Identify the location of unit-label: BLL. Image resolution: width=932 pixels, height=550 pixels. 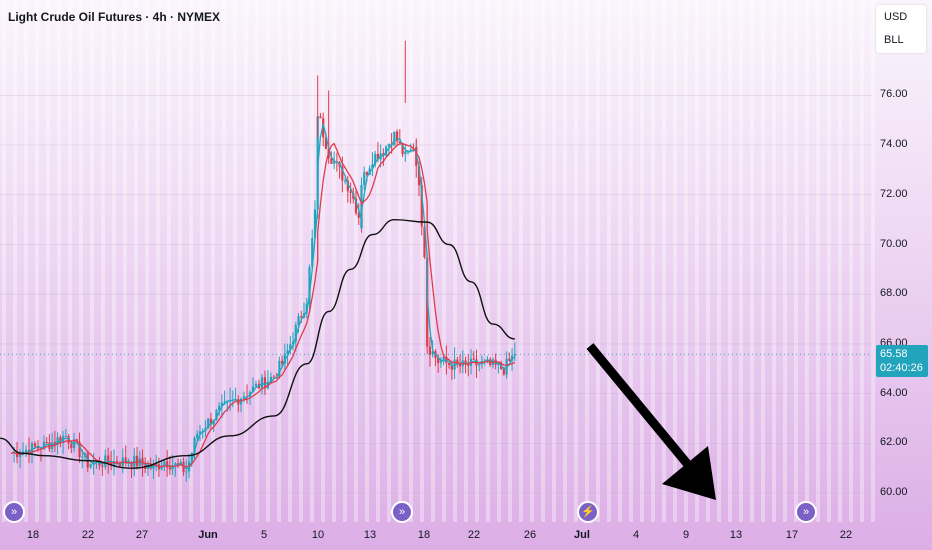
(894, 40).